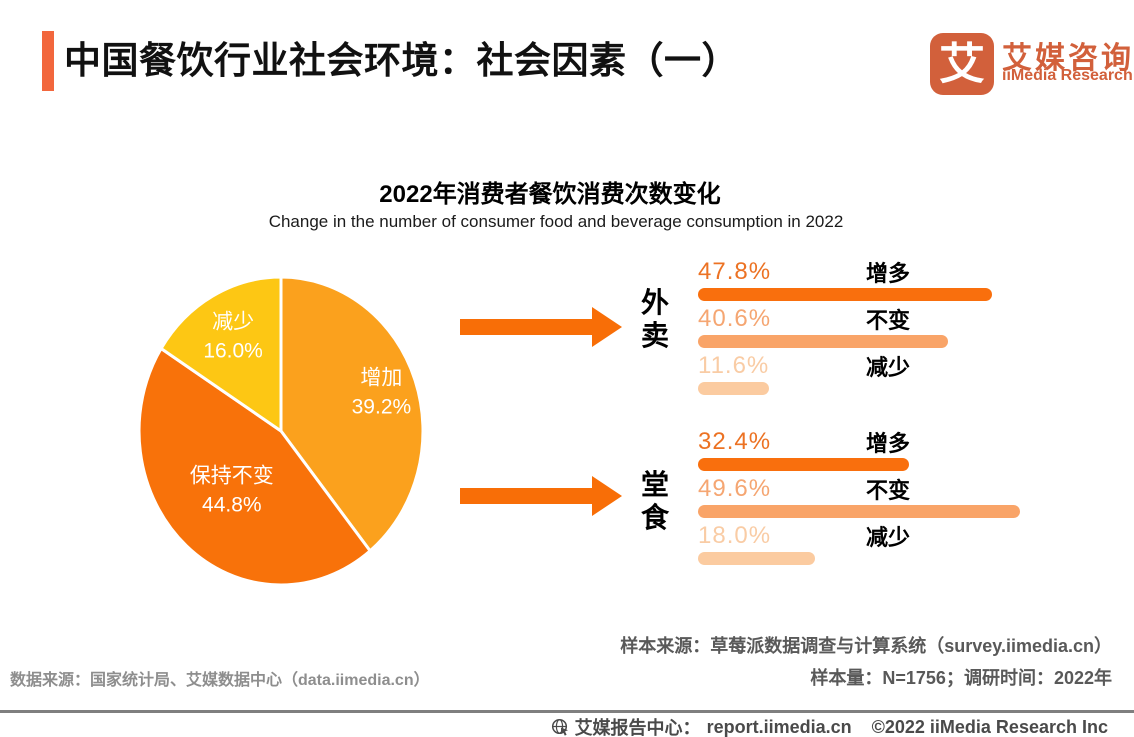 The image size is (1134, 737). What do you see at coordinates (735, 488) in the screenshot?
I see `bar-value: 49.6%` at bounding box center [735, 488].